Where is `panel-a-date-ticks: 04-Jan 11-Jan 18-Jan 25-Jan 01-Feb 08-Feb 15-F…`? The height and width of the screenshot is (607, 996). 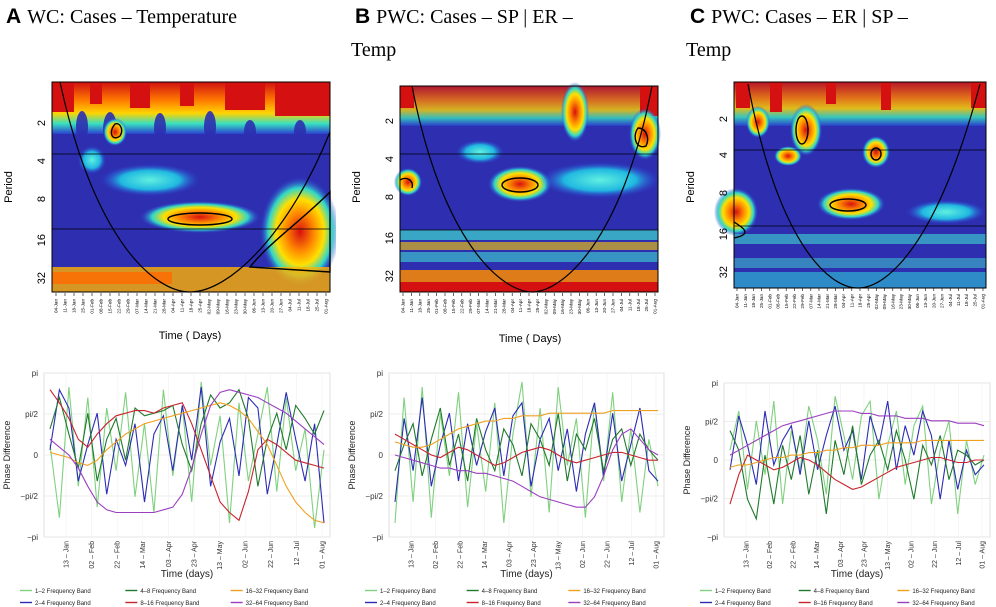
panel-a-date-ticks: 04-Jan 11-Jan 18-Jan 25-Jan 01-Feb 08-Feb 15-F… is located at coordinates (191, 303).